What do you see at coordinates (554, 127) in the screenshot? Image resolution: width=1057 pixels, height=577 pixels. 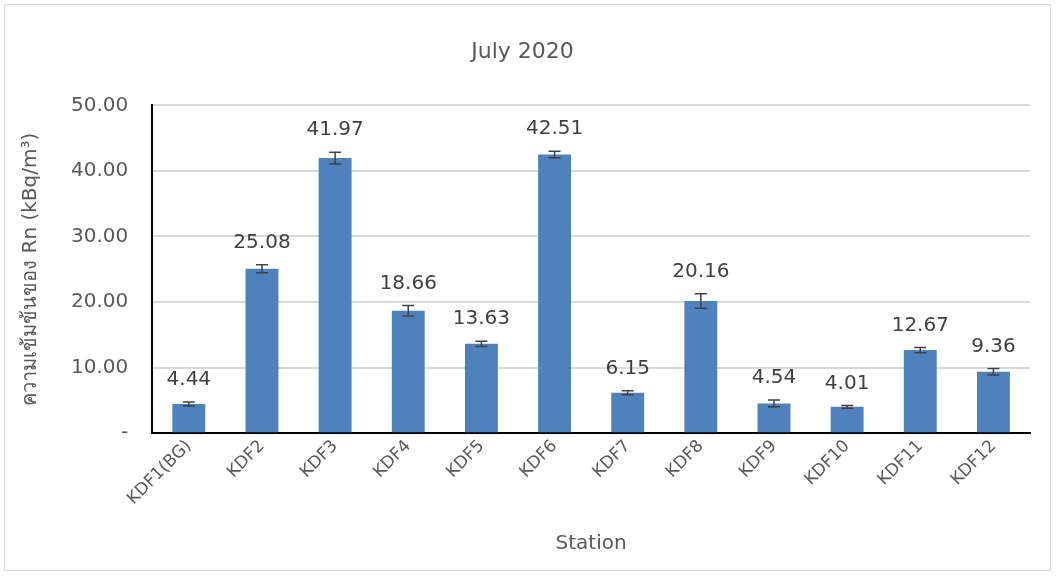 I see `data-label: 42.51` at bounding box center [554, 127].